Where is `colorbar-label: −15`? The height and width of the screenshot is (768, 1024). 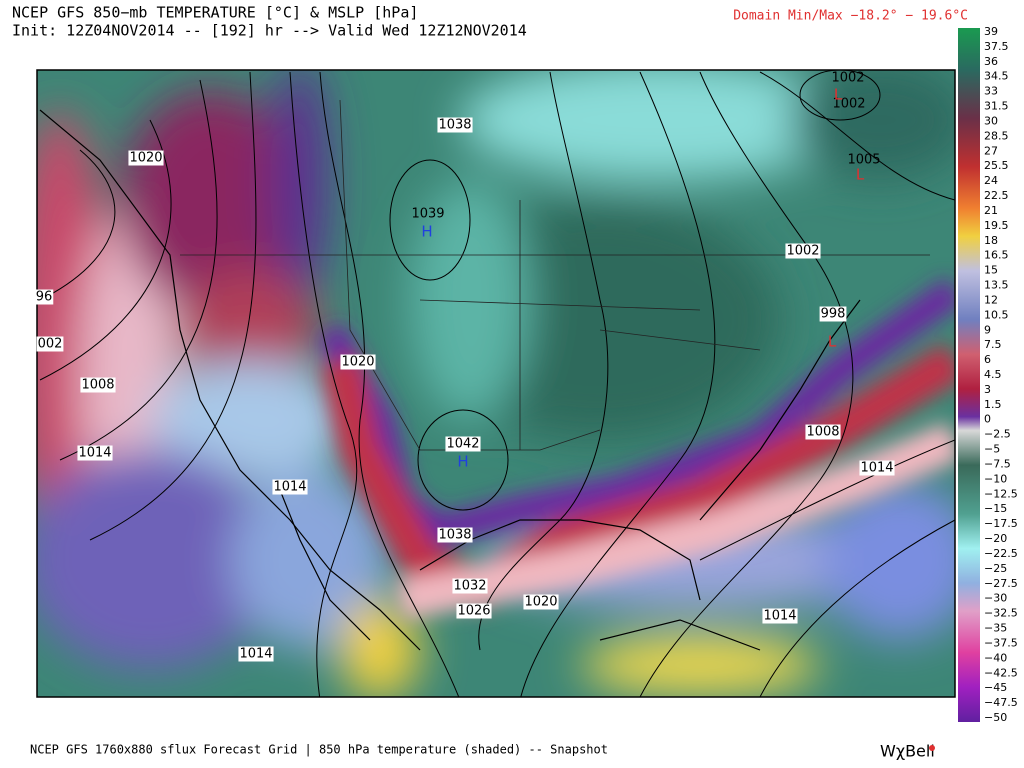
colorbar-label: −15 is located at coordinates (995, 508).